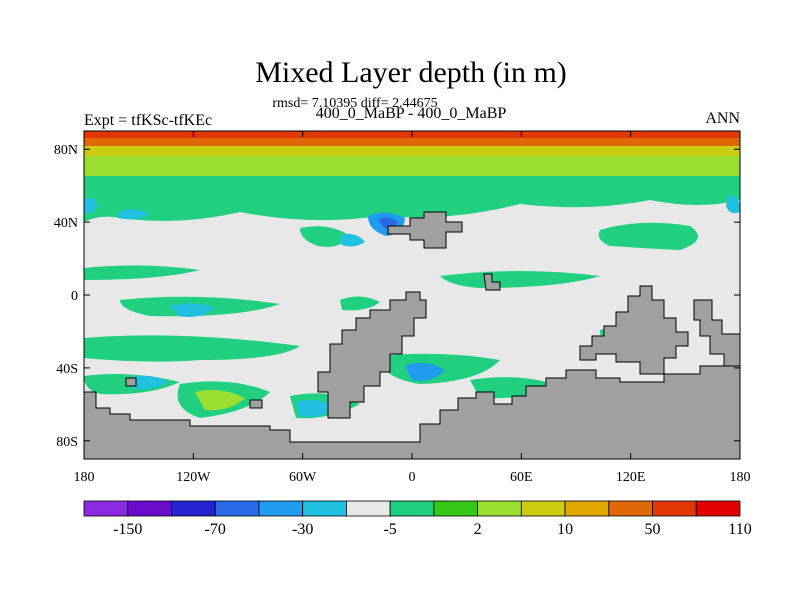  I want to click on x-tick-label: 120E, so click(631, 477).